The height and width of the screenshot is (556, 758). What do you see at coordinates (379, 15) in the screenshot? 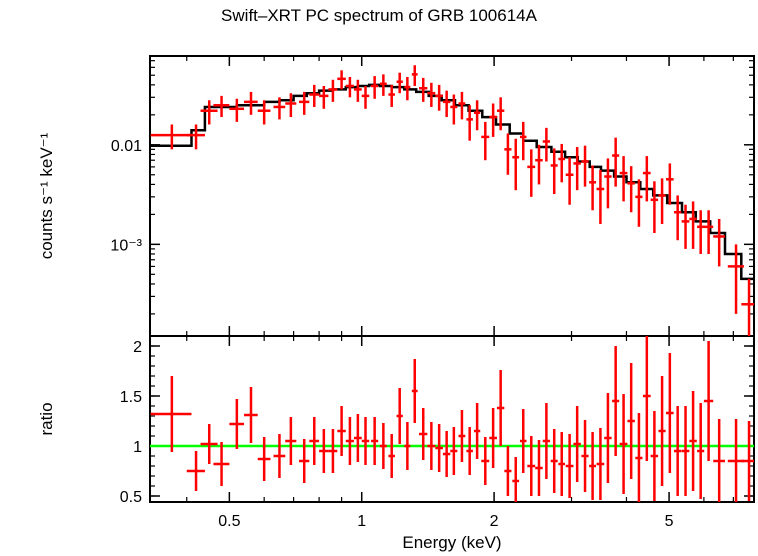
I see `chart-title: Swift–XRT PC spectrum of GRB 100614A` at bounding box center [379, 15].